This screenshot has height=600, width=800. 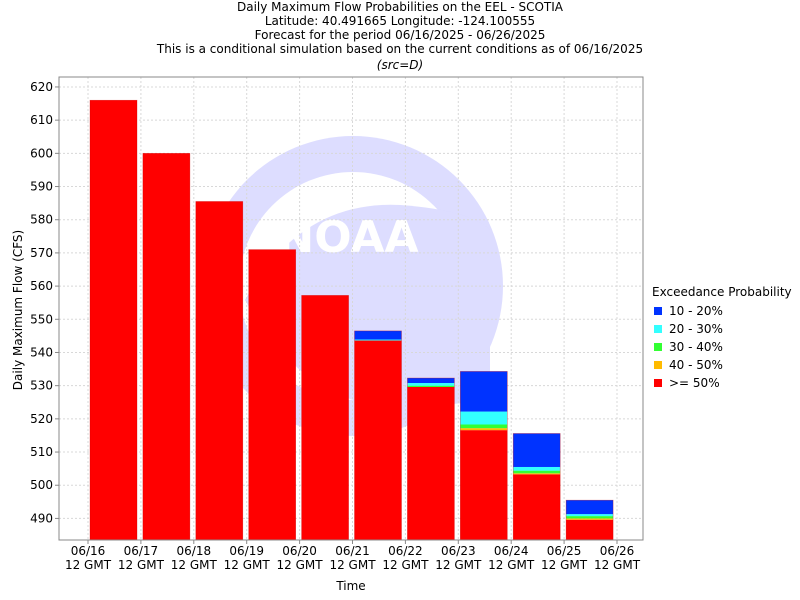 What do you see at coordinates (41, 187) in the screenshot?
I see `y-tick-label: 590` at bounding box center [41, 187].